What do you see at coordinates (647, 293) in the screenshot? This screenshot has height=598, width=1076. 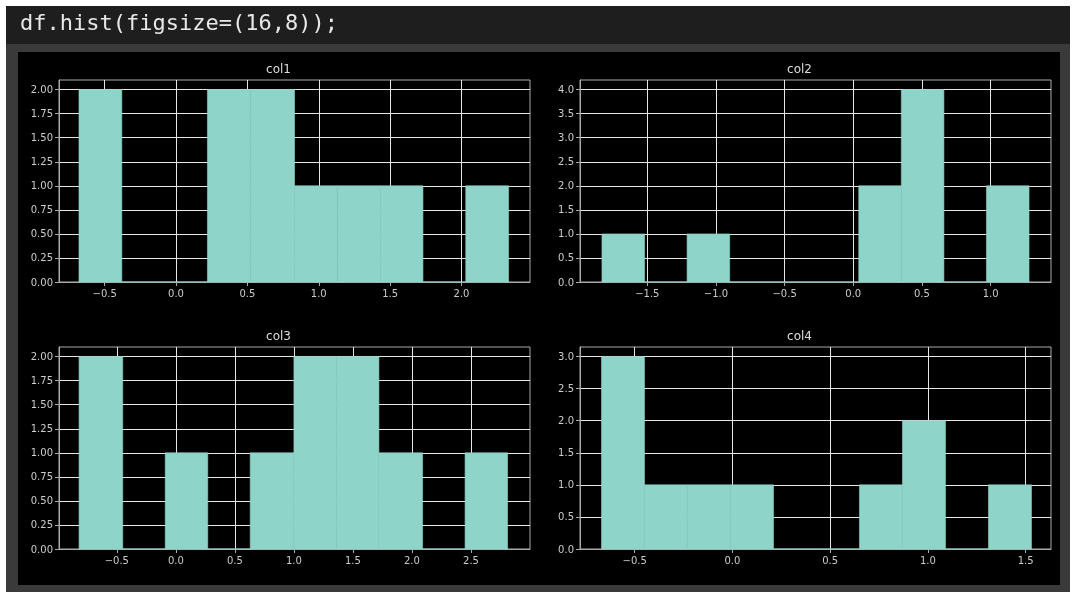 I see `x-tick-label: −1.5` at bounding box center [647, 293].